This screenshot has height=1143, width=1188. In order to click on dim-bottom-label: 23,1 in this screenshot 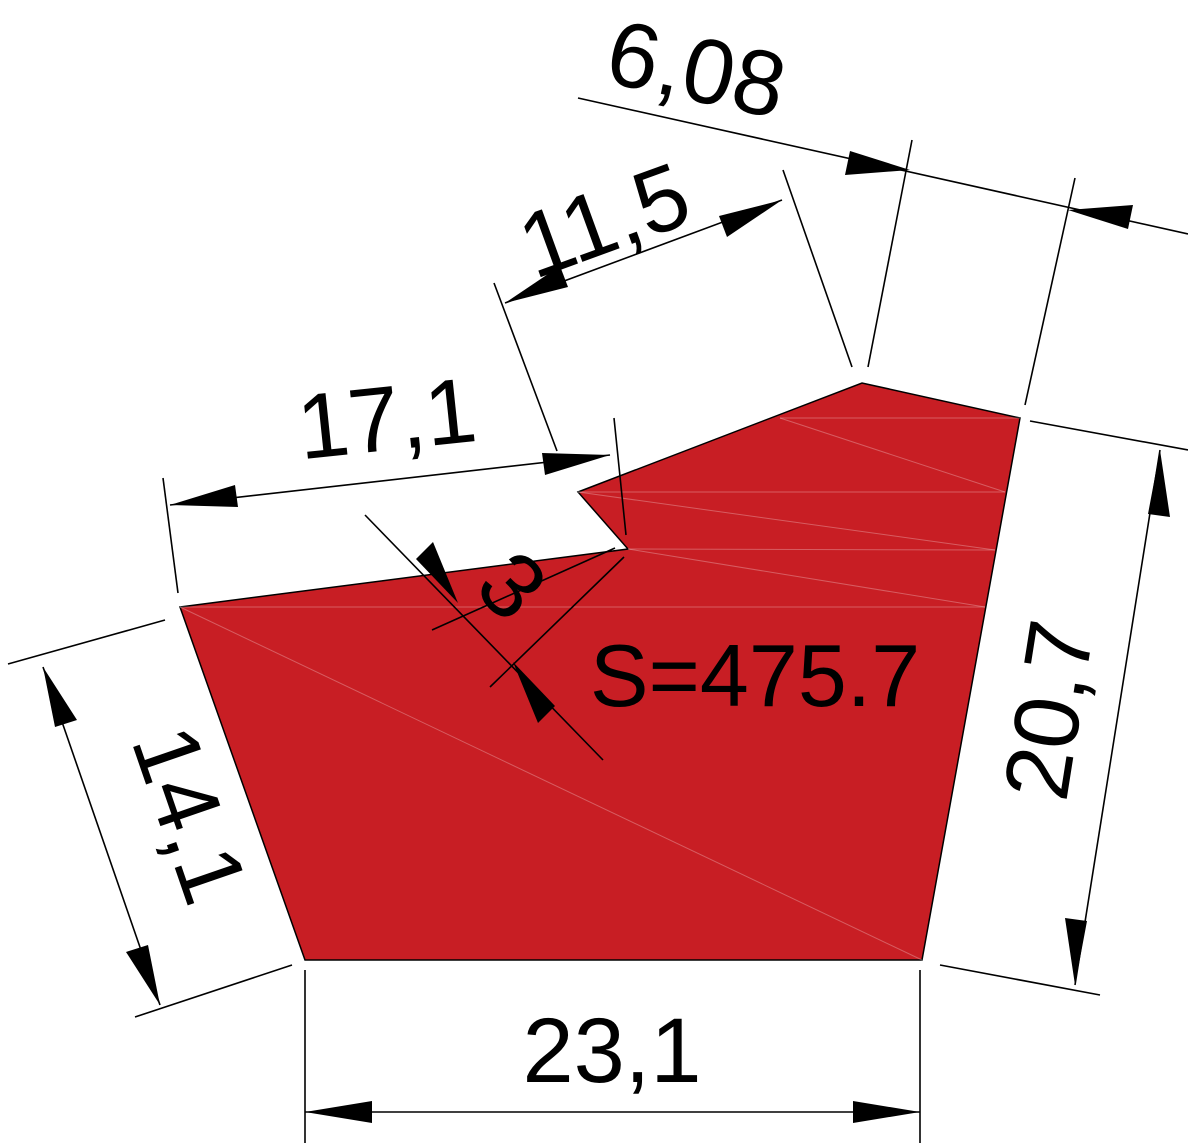, I will do `click(611, 1051)`.